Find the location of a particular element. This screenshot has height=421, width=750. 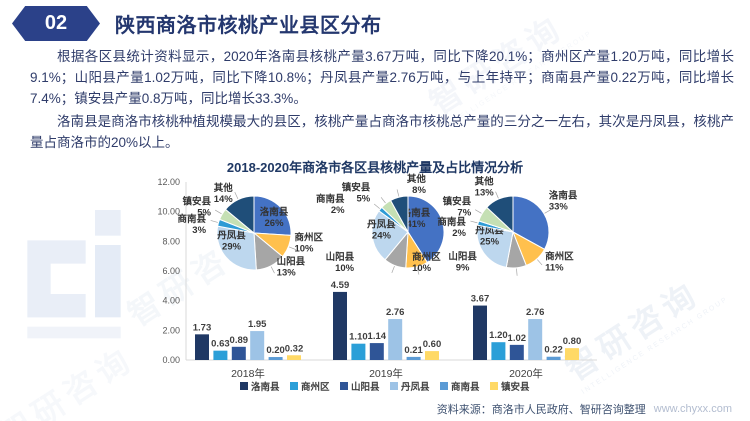

legend-label: 丹凤县 is located at coordinates (415, 387).